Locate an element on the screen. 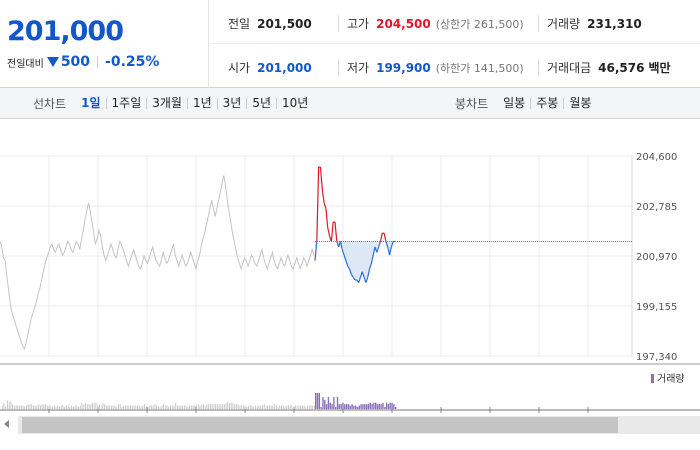 The width and height of the screenshot is (700, 450). tab-weekly: 주봉 is located at coordinates (546, 103).